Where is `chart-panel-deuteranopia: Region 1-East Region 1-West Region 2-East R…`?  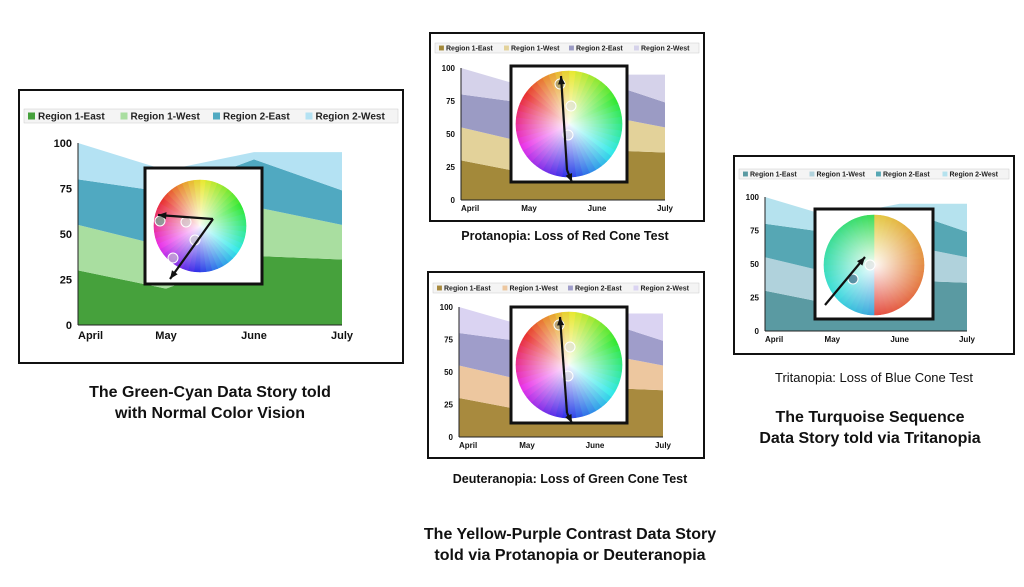
chart-panel-deuteranopia: Region 1-East Region 1-West Region 2-East R… is located at coordinates (566, 365).